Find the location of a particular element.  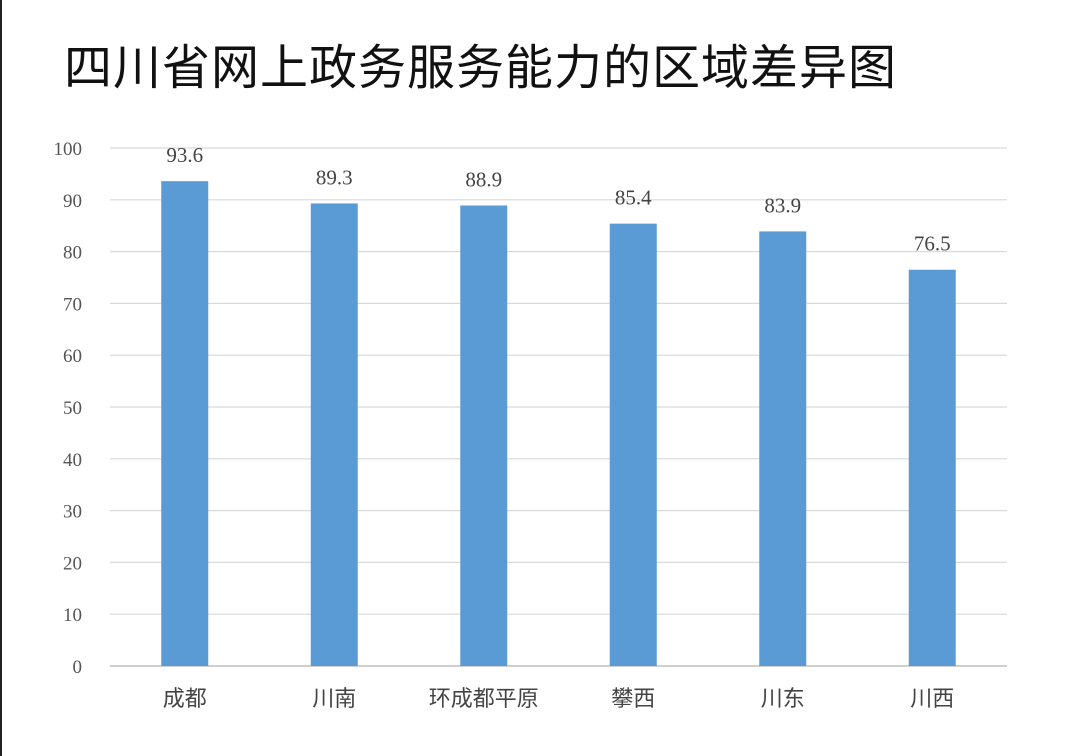

category-label: 川南 is located at coordinates (334, 699).